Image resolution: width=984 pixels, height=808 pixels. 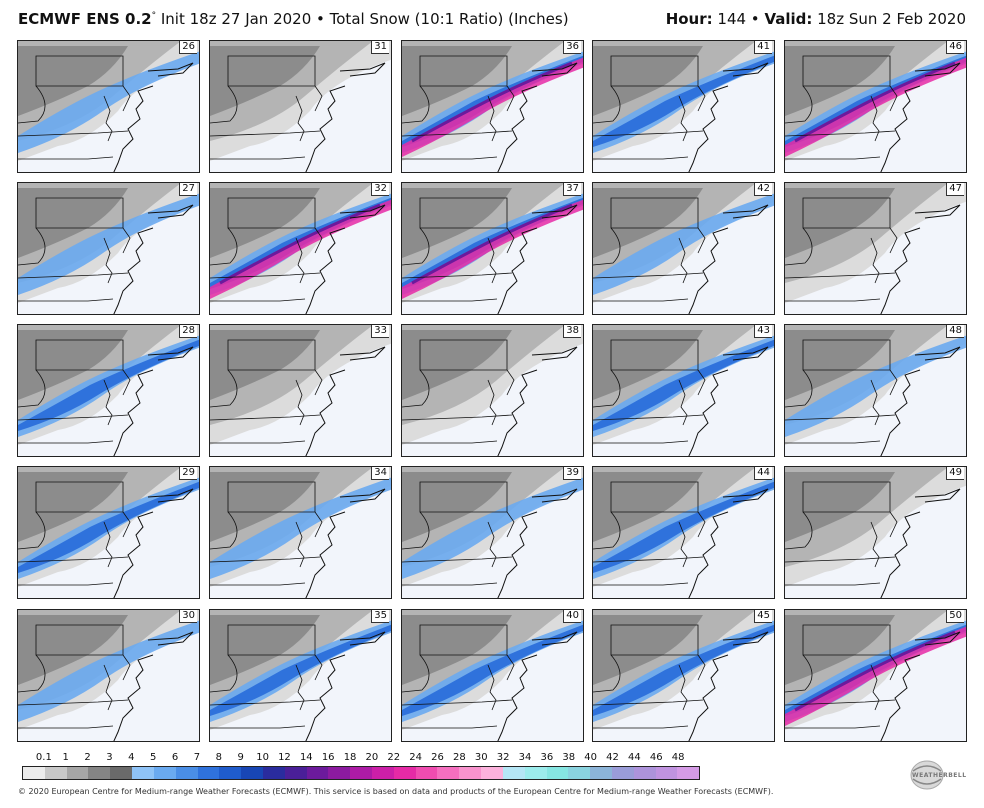 I want to click on colorbar-tick-label: 48, so click(x=678, y=757).